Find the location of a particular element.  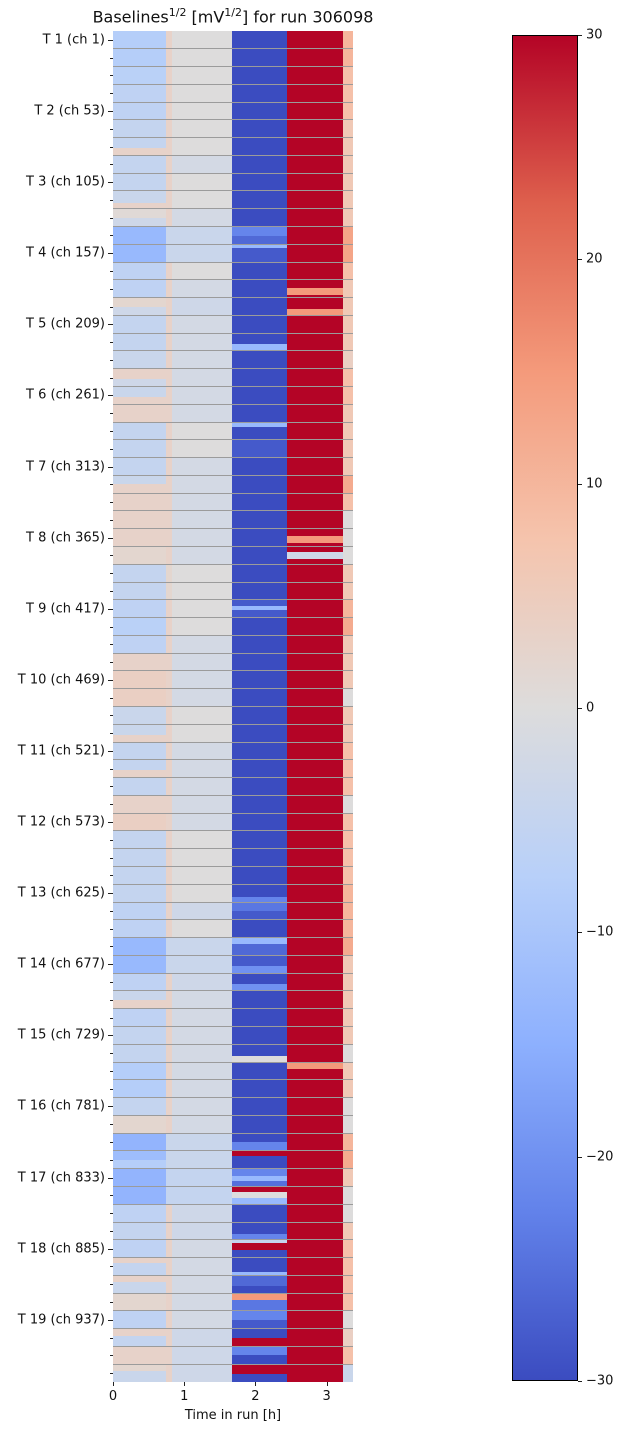

y-tick-label: T 10 (ch 469) is located at coordinates (61, 680).